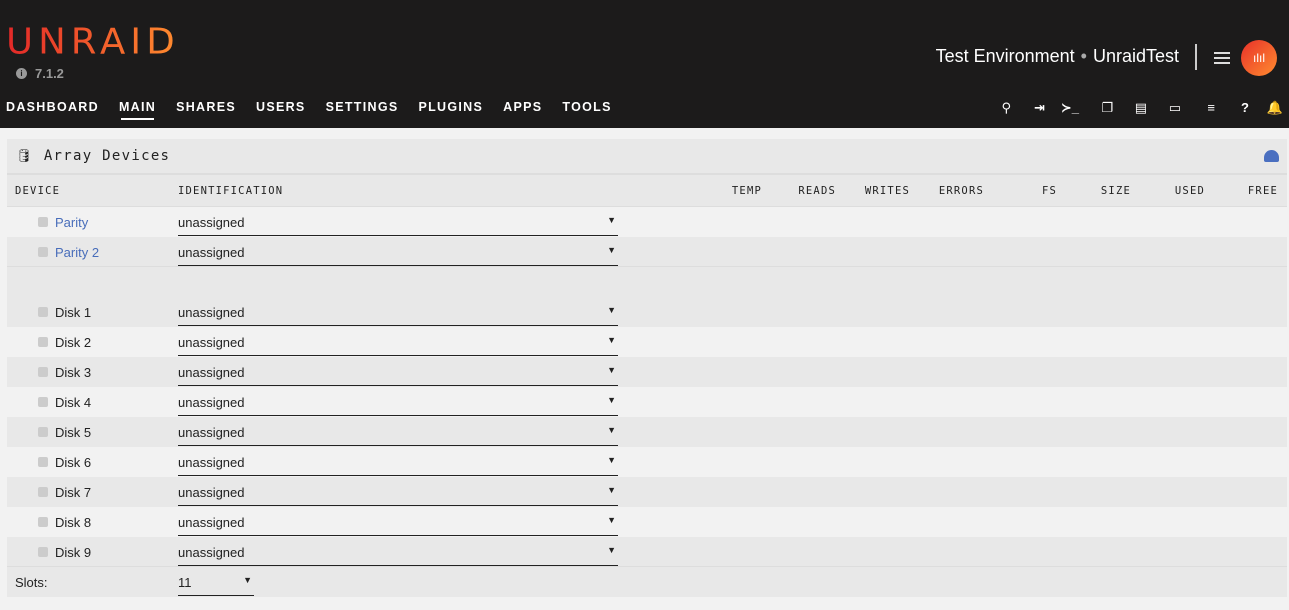 Image resolution: width=1289 pixels, height=610 pixels. What do you see at coordinates (647, 432) in the screenshot?
I see `device-row: Disk 5 unassigned ▼` at bounding box center [647, 432].